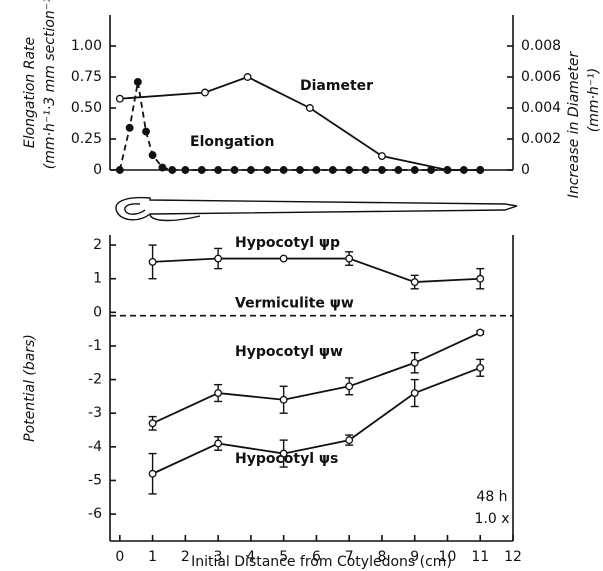 The image size is (603, 571). I want to click on y-axis-title: Potential (bars), so click(30, 388).